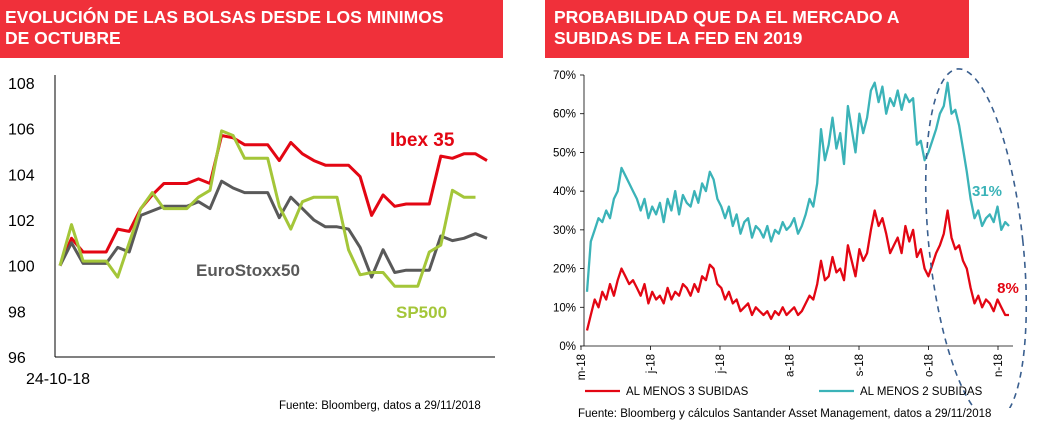  I want to click on right-y-tick-label: 40%, so click(564, 192).